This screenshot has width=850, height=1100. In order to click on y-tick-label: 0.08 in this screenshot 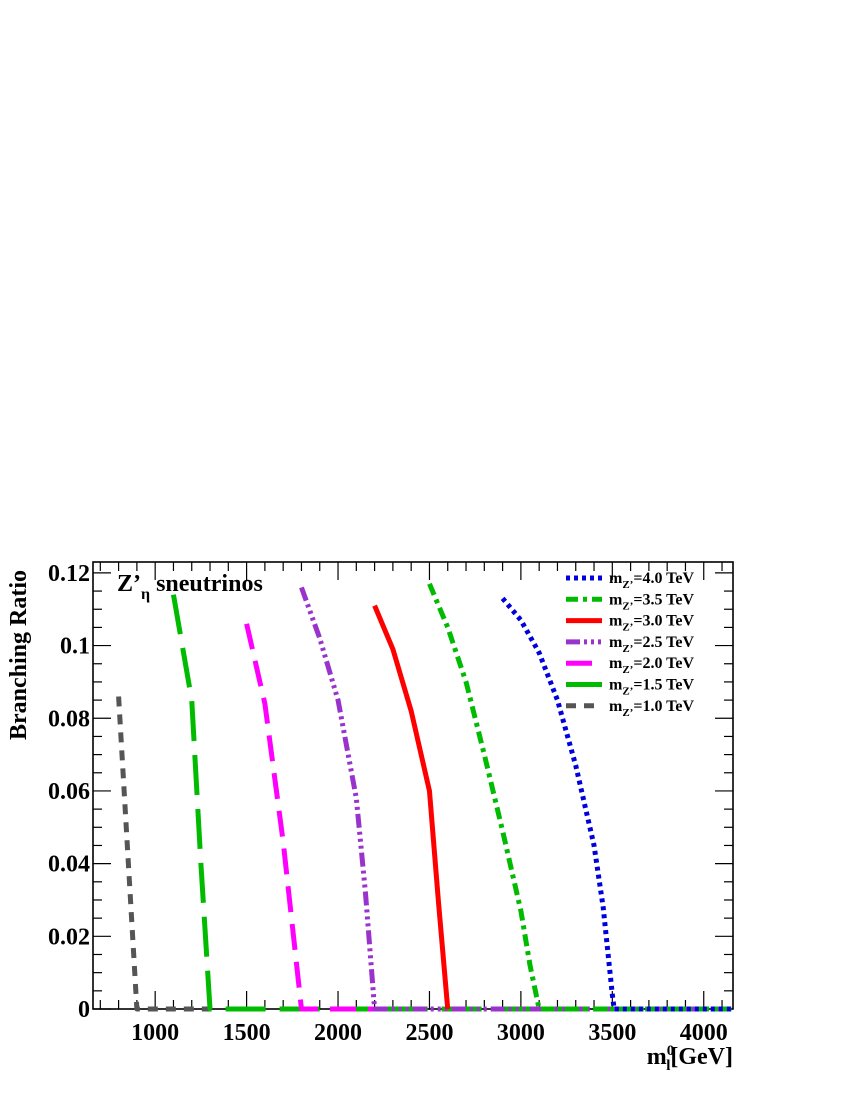, I will do `click(69, 719)`.